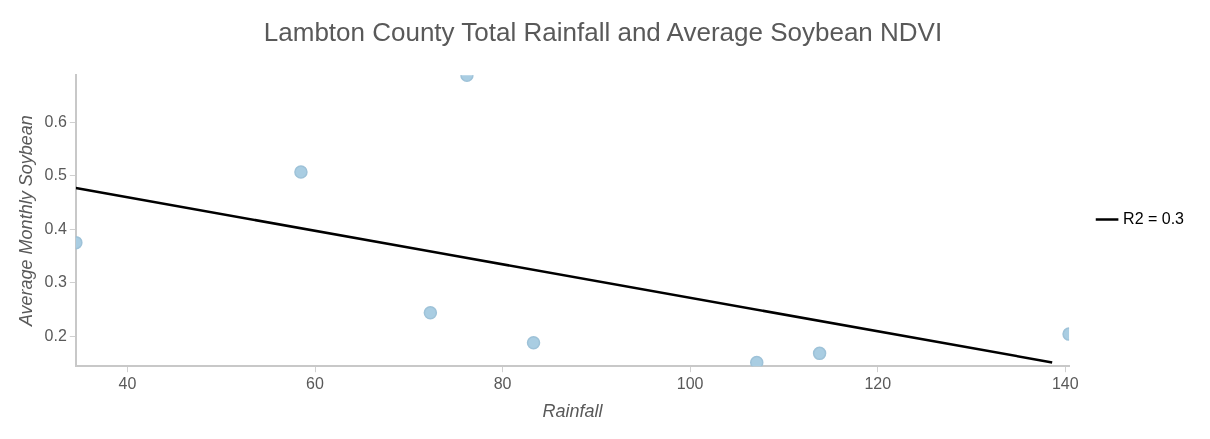 The image size is (1210, 439). Describe the element at coordinates (127, 384) in the screenshot. I see `x-tick-label: 40` at that location.